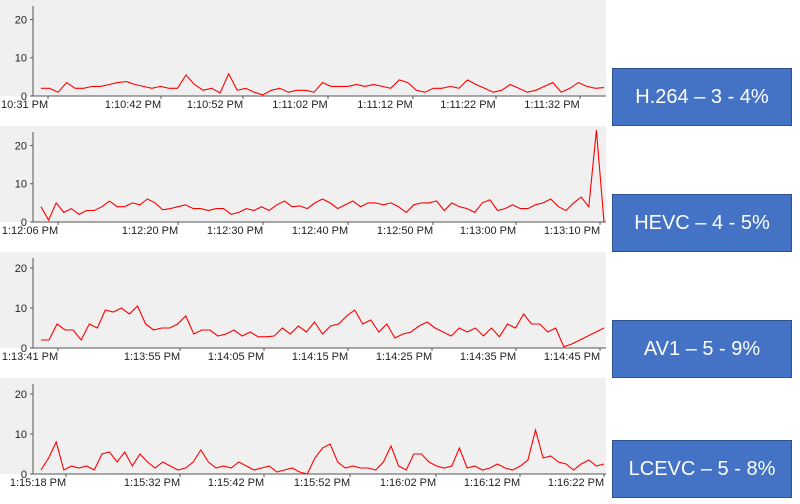 This screenshot has width=800, height=504. What do you see at coordinates (572, 357) in the screenshot?
I see `x-tick-label: 1:14:45 PM` at bounding box center [572, 357].